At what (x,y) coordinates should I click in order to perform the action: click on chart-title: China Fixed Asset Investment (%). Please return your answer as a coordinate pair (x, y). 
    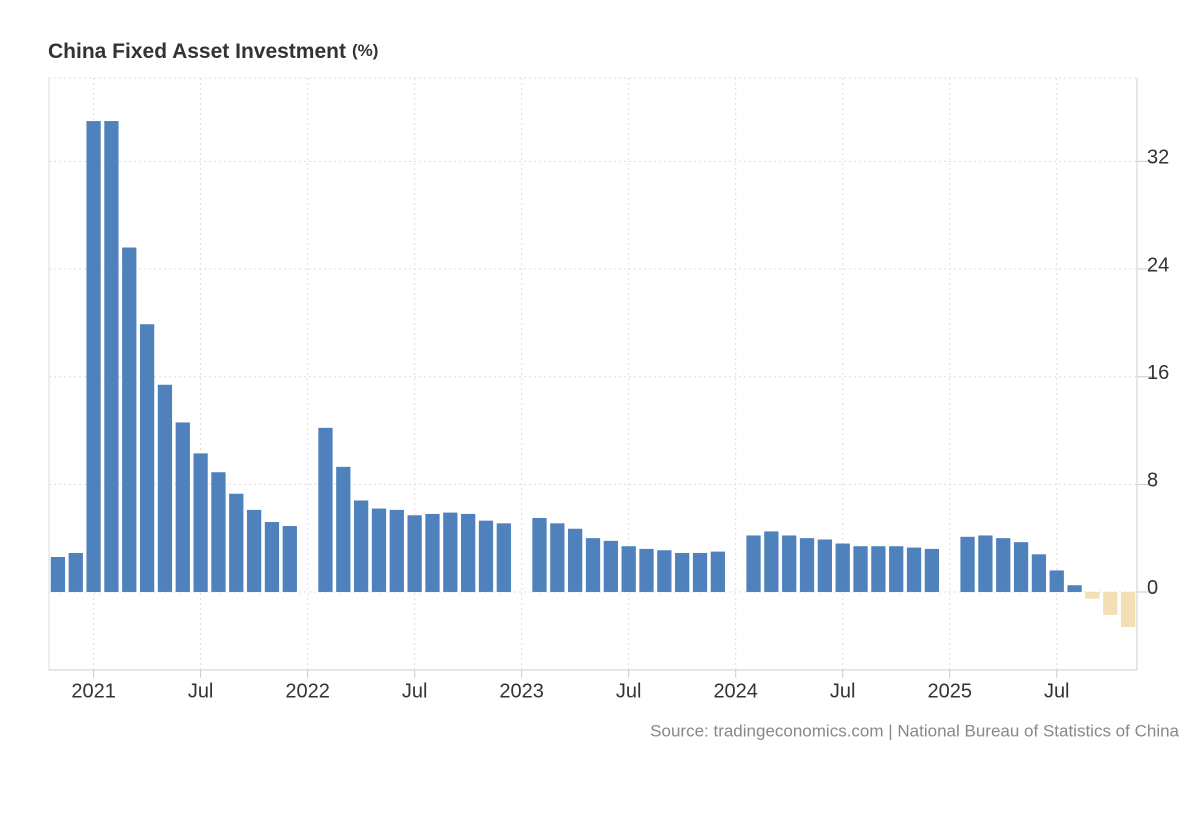
    Looking at the image, I should click on (213, 51).